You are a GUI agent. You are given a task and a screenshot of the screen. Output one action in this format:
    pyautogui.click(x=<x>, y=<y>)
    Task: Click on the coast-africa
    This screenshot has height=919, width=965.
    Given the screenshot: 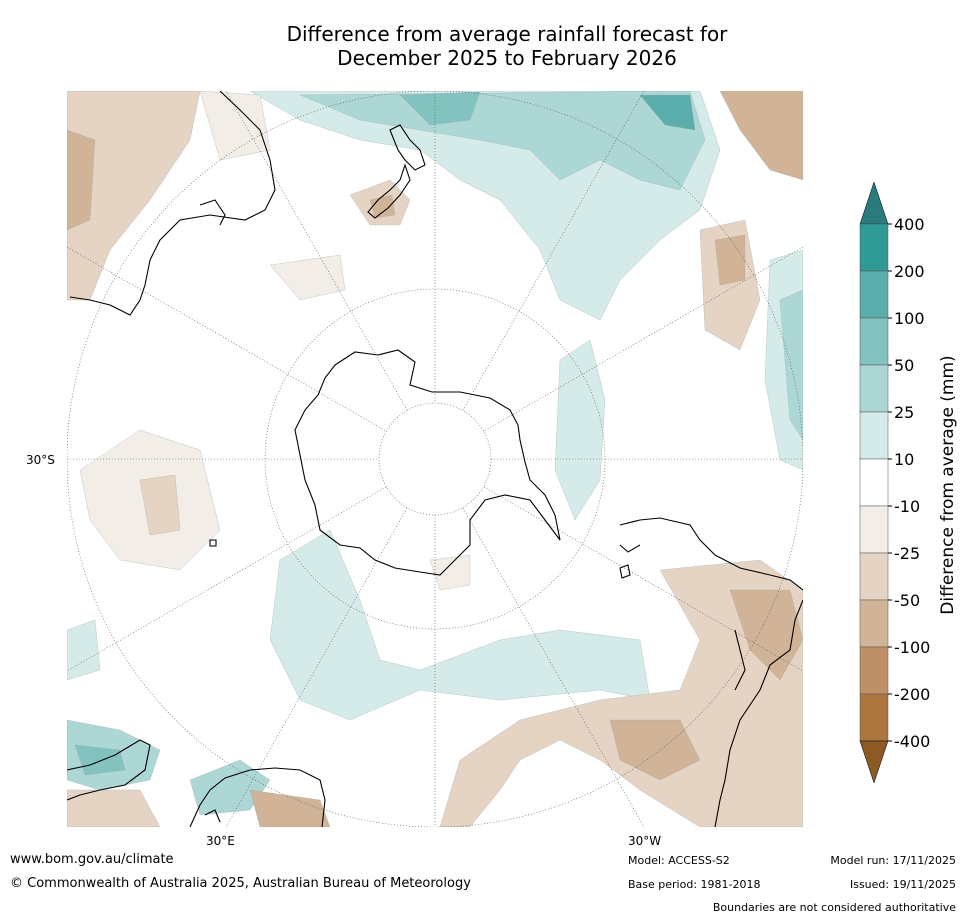 What is the action you would take?
    pyautogui.click(x=172, y=203)
    